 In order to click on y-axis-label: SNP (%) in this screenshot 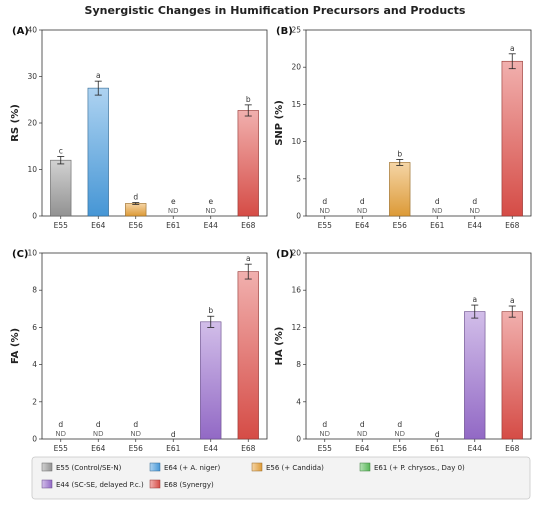, I will do `click(279, 123)`.